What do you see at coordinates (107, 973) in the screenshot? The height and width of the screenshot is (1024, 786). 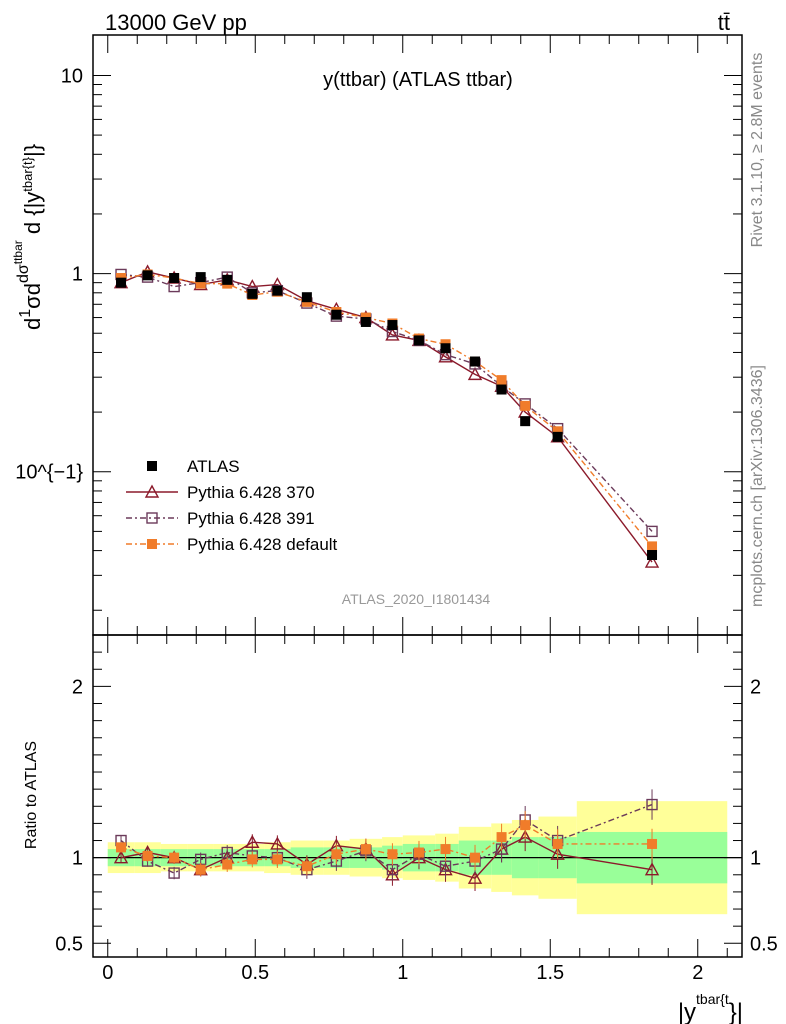 I see `x-tick-label: 0` at bounding box center [107, 973].